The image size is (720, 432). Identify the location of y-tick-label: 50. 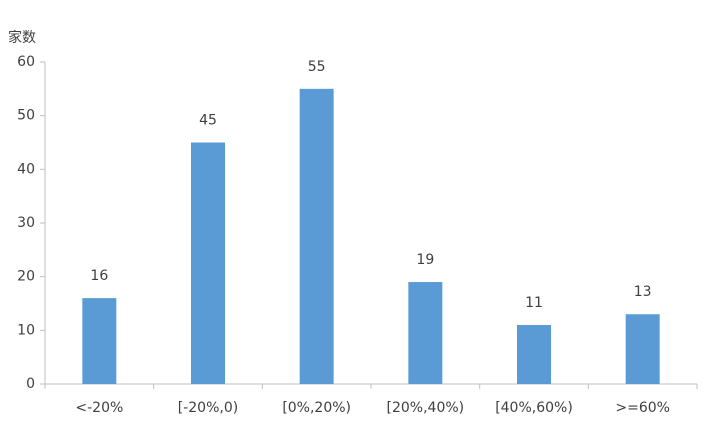
(26, 116).